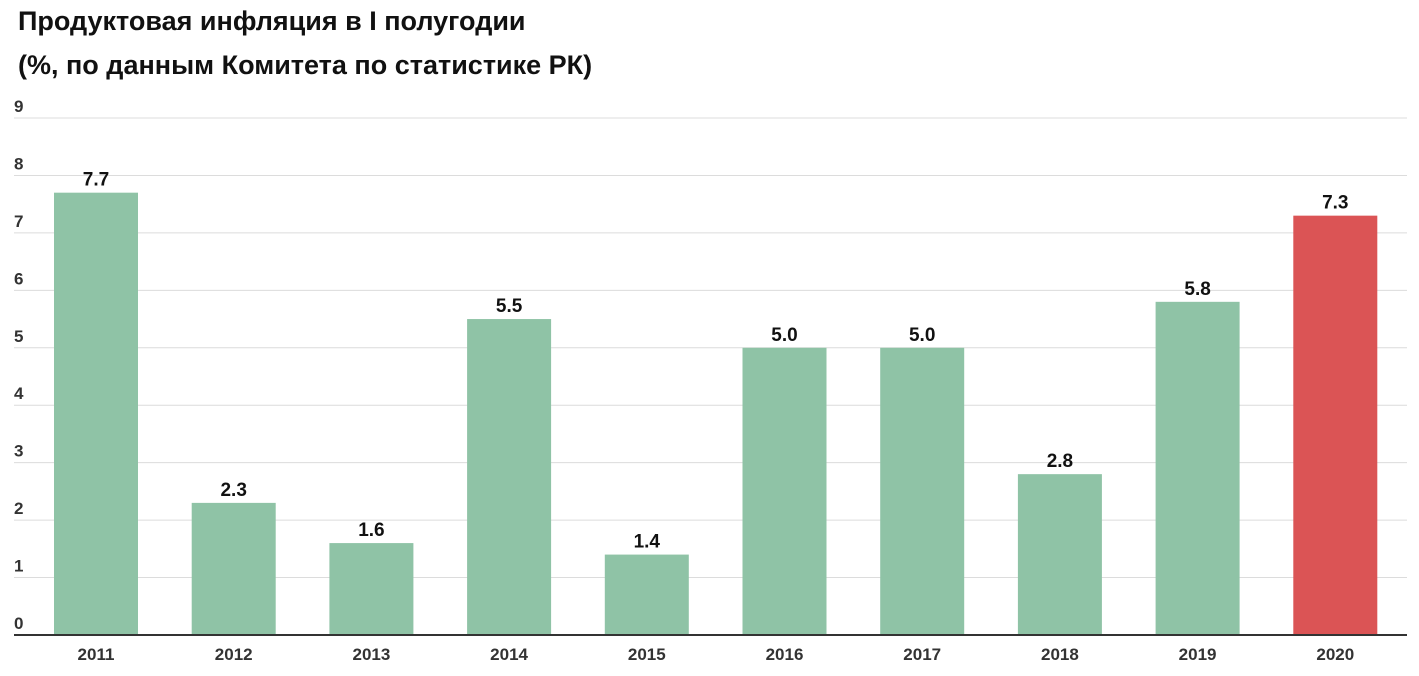 The image size is (1419, 676). Describe the element at coordinates (784, 335) in the screenshot. I see `data-label-2016: 5.0` at that location.